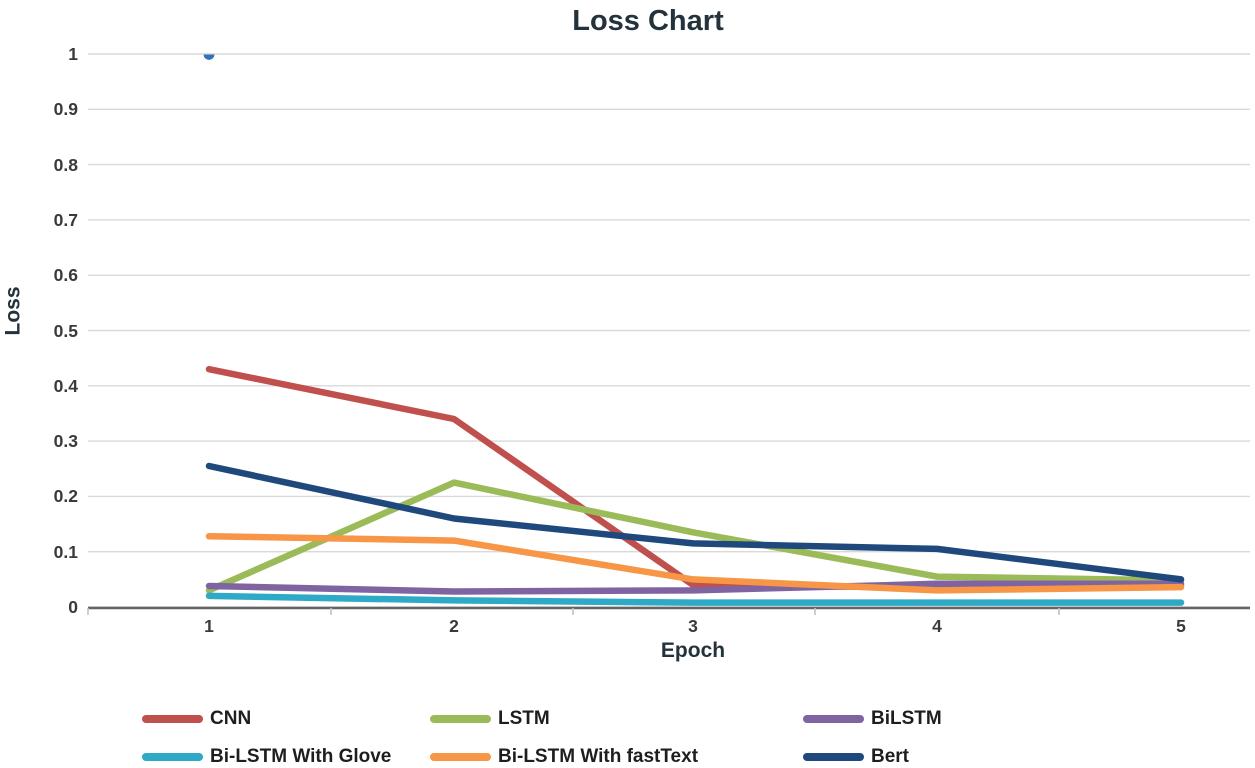  What do you see at coordinates (695, 563) in the screenshot?
I see `series-line-bi-lstm-with-fasttext` at bounding box center [695, 563].